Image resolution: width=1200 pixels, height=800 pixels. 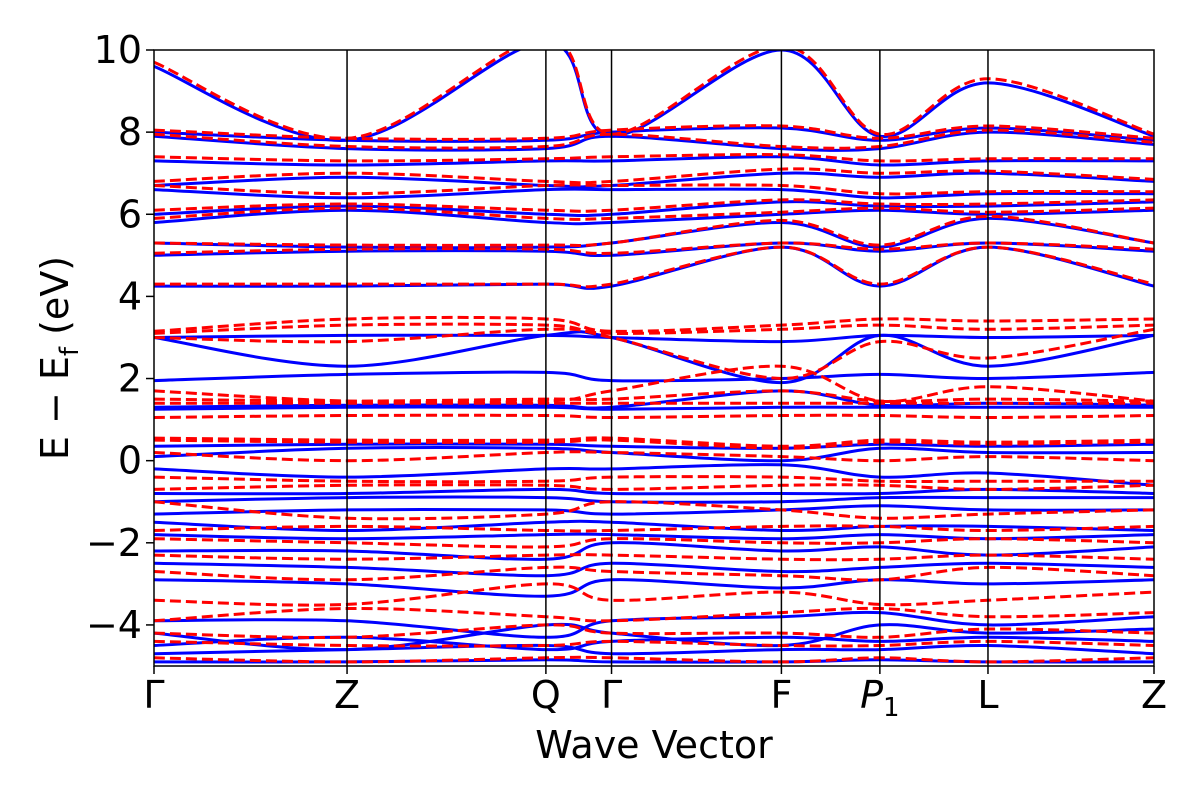 What do you see at coordinates (130, 379) in the screenshot?
I see `y-tick-label: 2` at bounding box center [130, 379].